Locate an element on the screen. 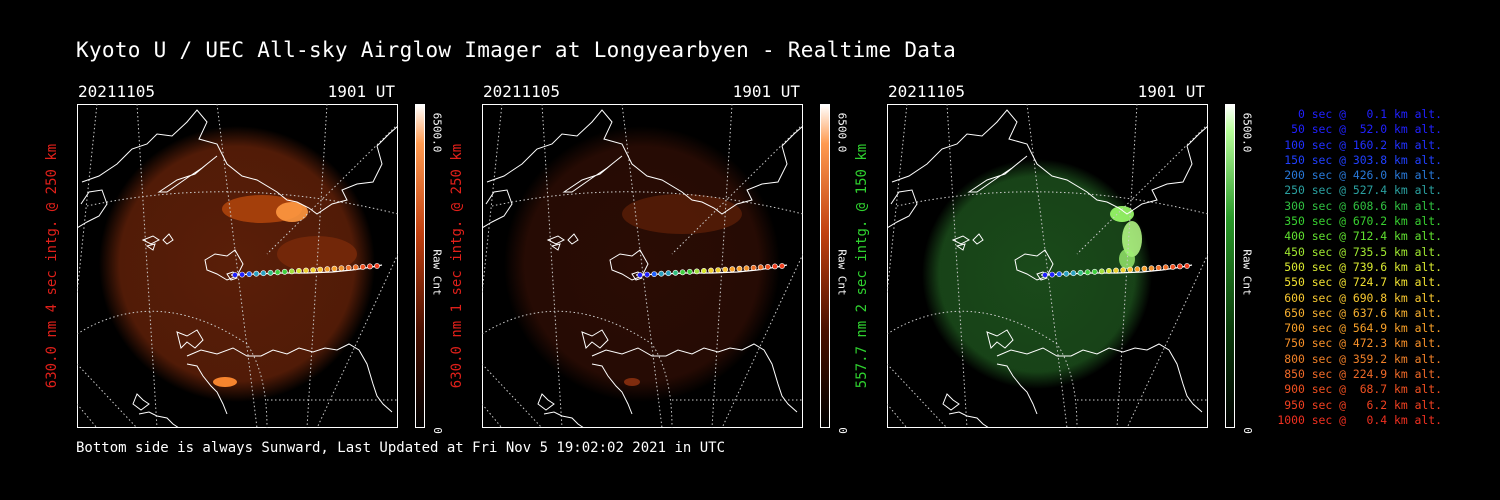 The image size is (1500, 500). legend-entry: 700 sec @ 564.9 km alt. is located at coordinates (1363, 328).